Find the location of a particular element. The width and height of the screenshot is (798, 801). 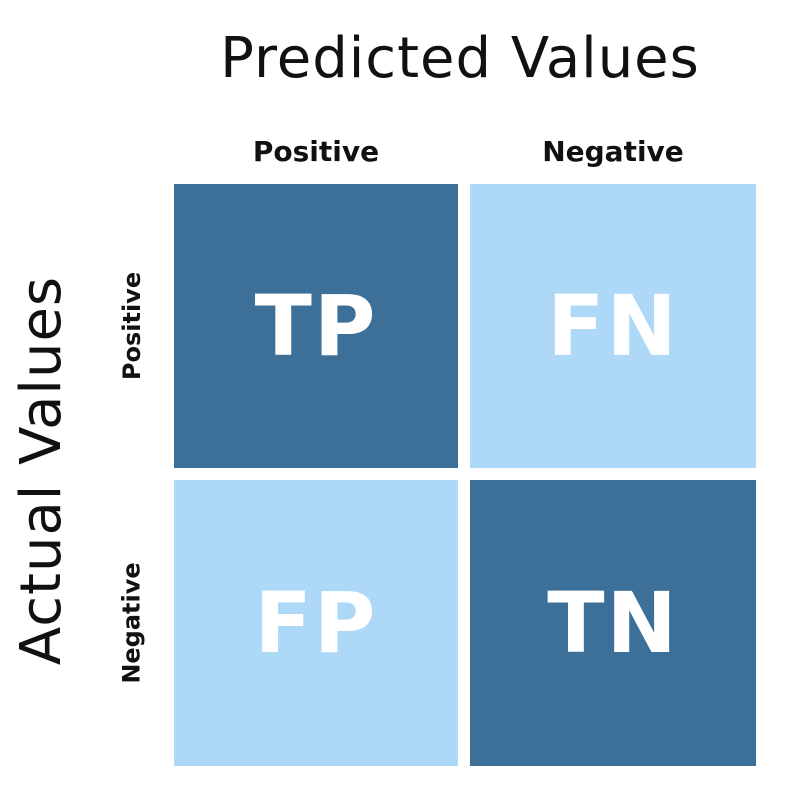

column-label-negative: Negative is located at coordinates (613, 151).